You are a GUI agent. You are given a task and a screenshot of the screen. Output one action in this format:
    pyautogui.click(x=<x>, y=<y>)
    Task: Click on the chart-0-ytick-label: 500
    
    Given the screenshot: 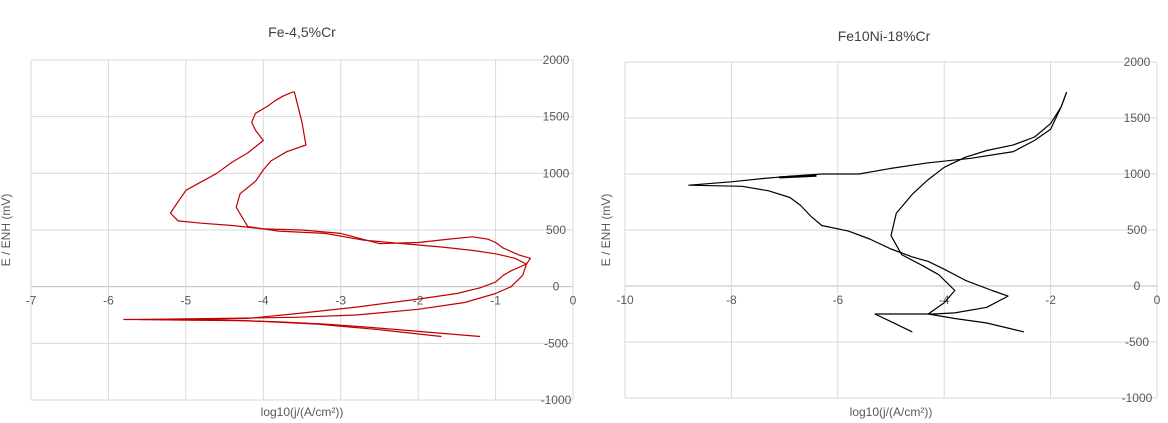 What is the action you would take?
    pyautogui.click(x=556, y=230)
    